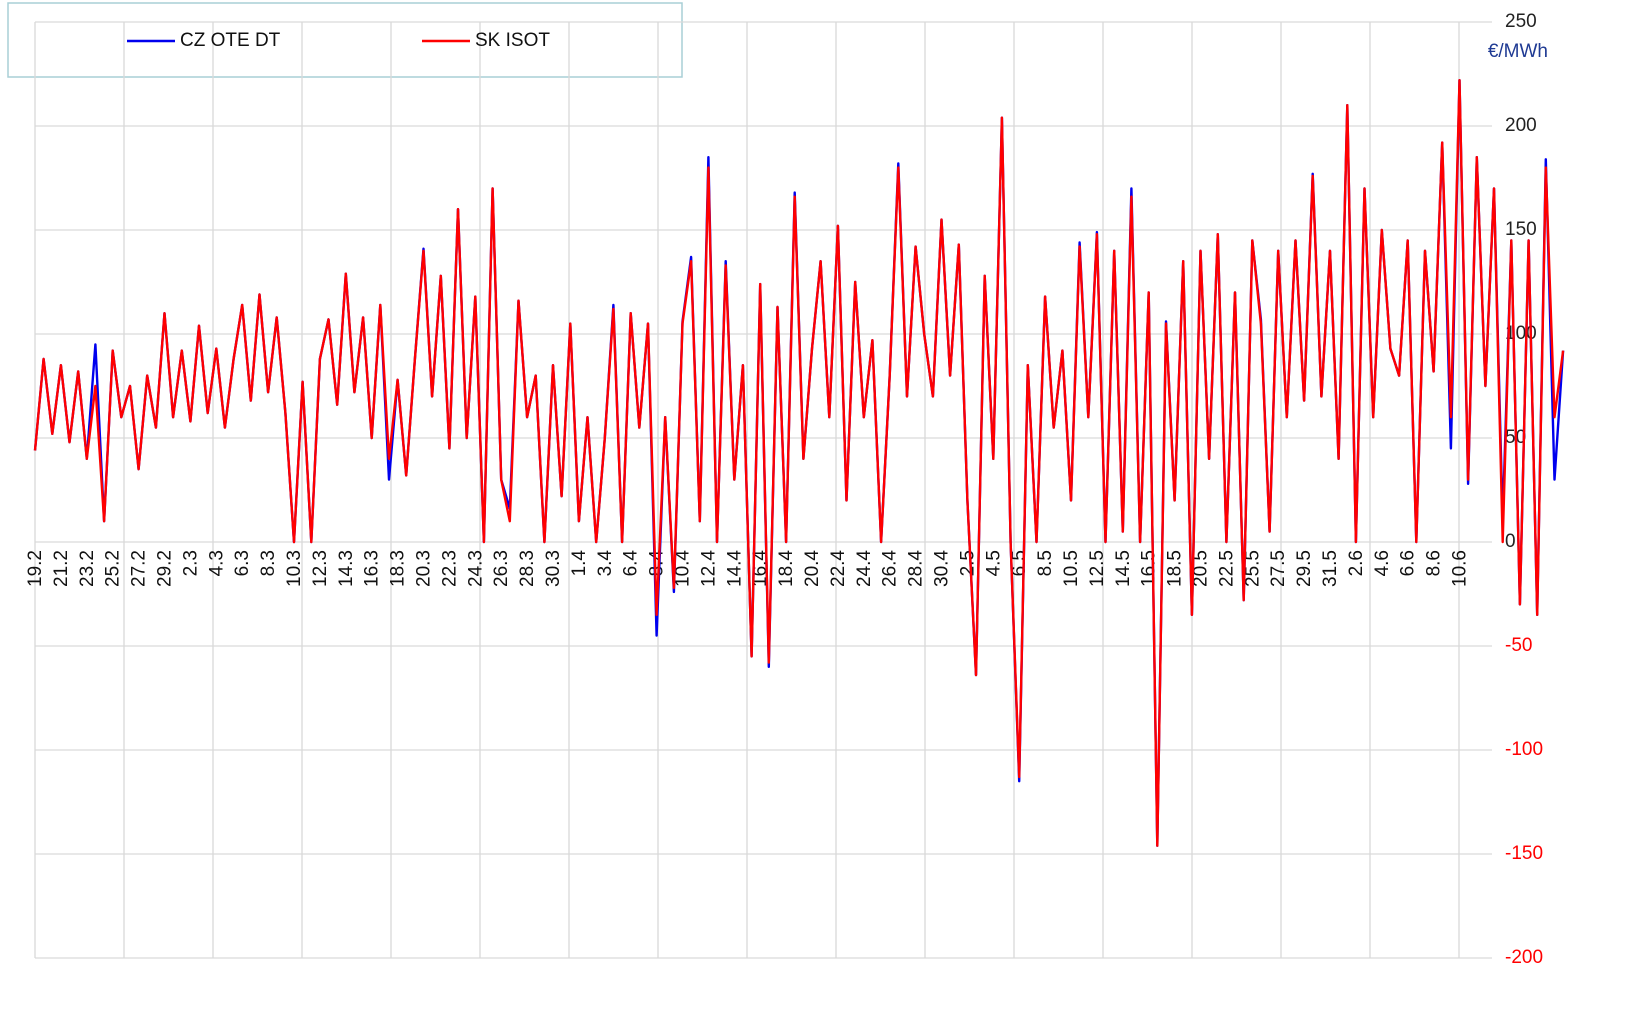 The height and width of the screenshot is (1023, 1649). I want to click on x-tick-label: 8.6, so click(1434, 563).